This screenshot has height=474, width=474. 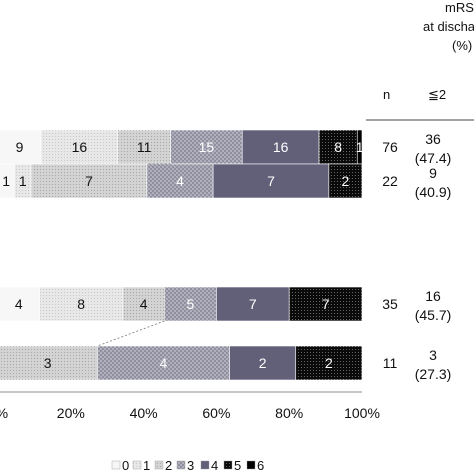 I want to click on x-tick-label-40: 40%, so click(x=144, y=413).